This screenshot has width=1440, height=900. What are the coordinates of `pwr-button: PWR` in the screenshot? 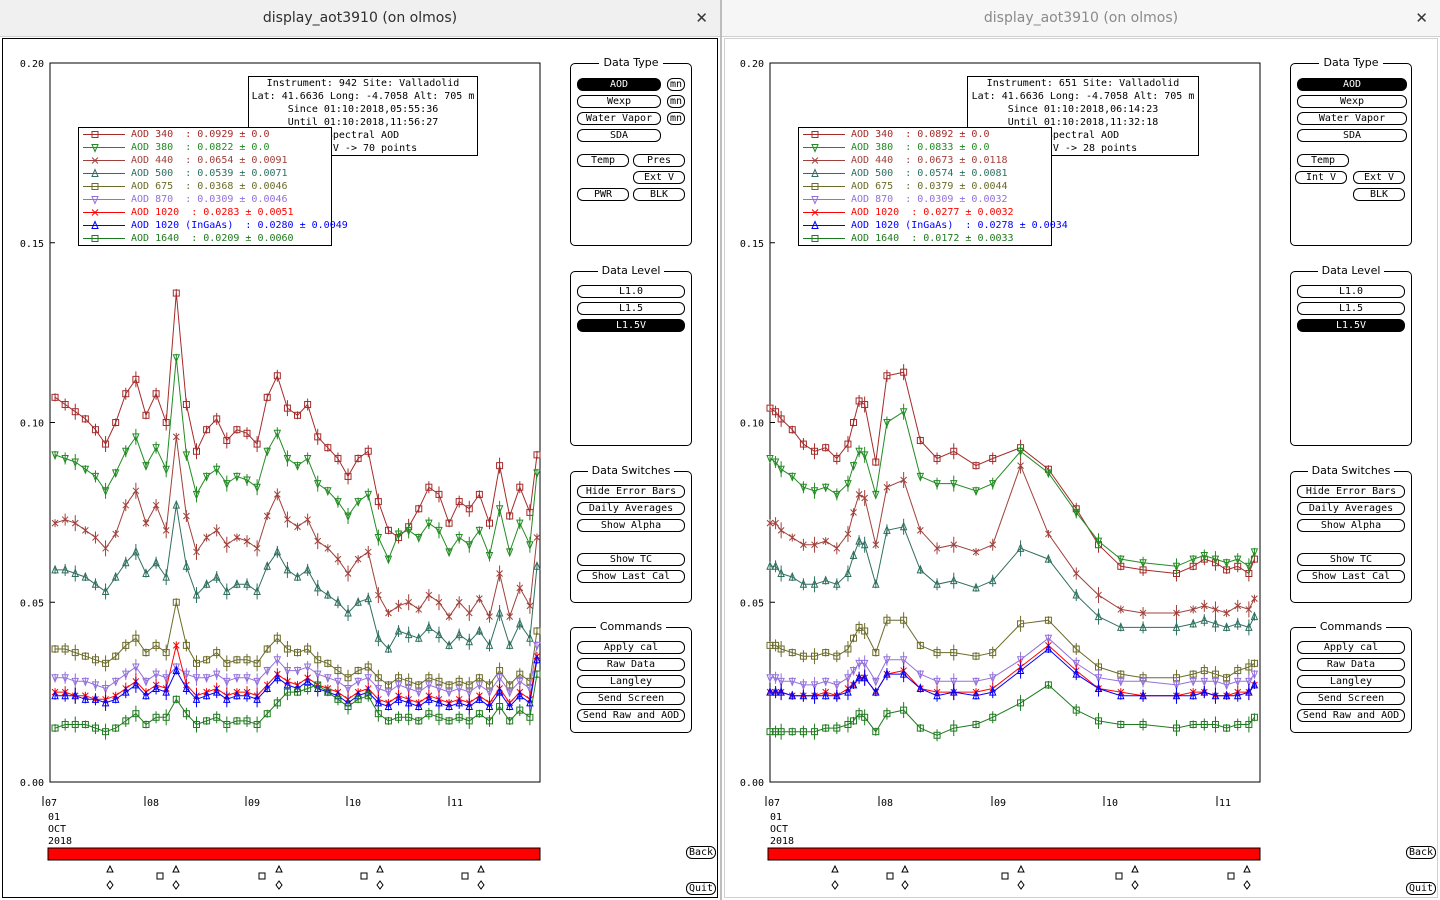 It's located at (603, 194).